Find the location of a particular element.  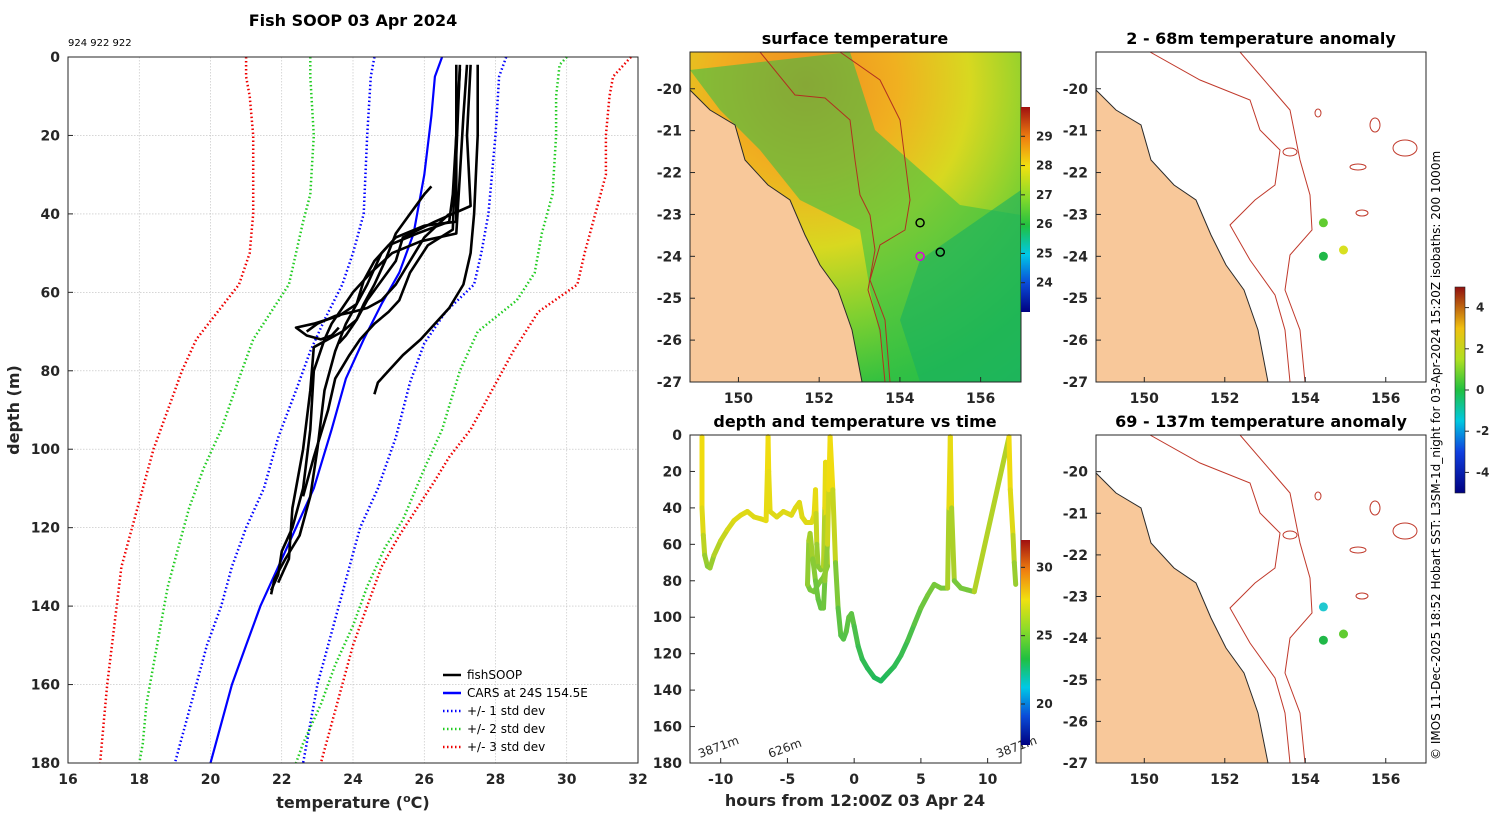

anomaly-shallow-x-ticks: 150 152 154 156 is located at coordinates (1265, 392).